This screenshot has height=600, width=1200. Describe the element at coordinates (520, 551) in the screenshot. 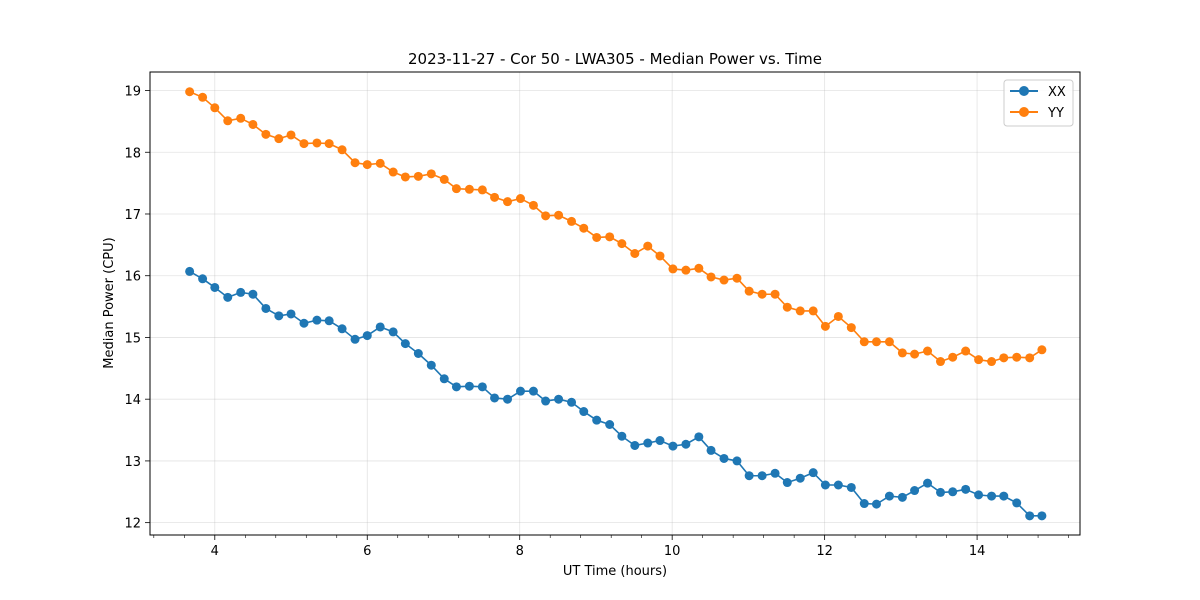

I see `x-tick-label: 8` at that location.